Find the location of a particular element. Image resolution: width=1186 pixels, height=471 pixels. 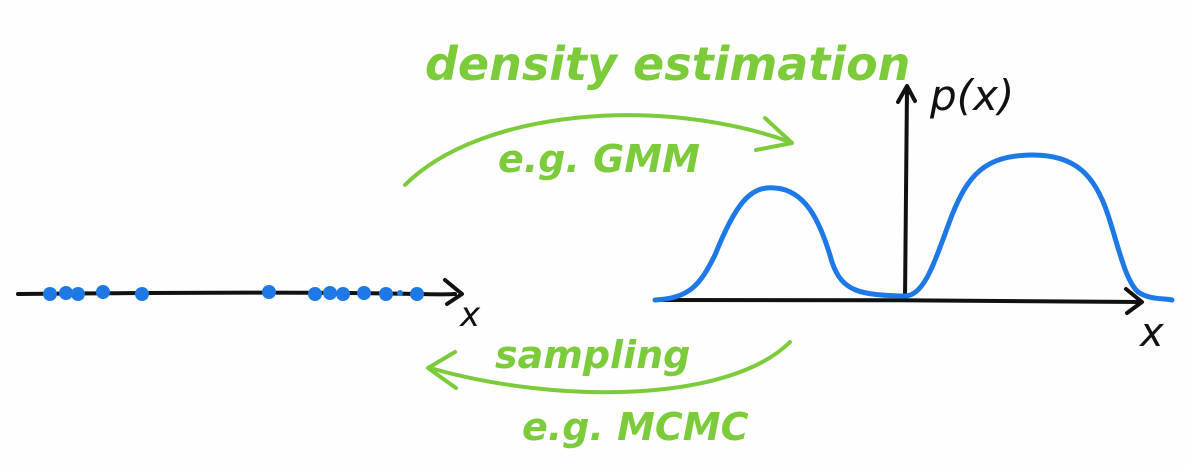

density-estimation-label: density estimation is located at coordinates (667, 64).